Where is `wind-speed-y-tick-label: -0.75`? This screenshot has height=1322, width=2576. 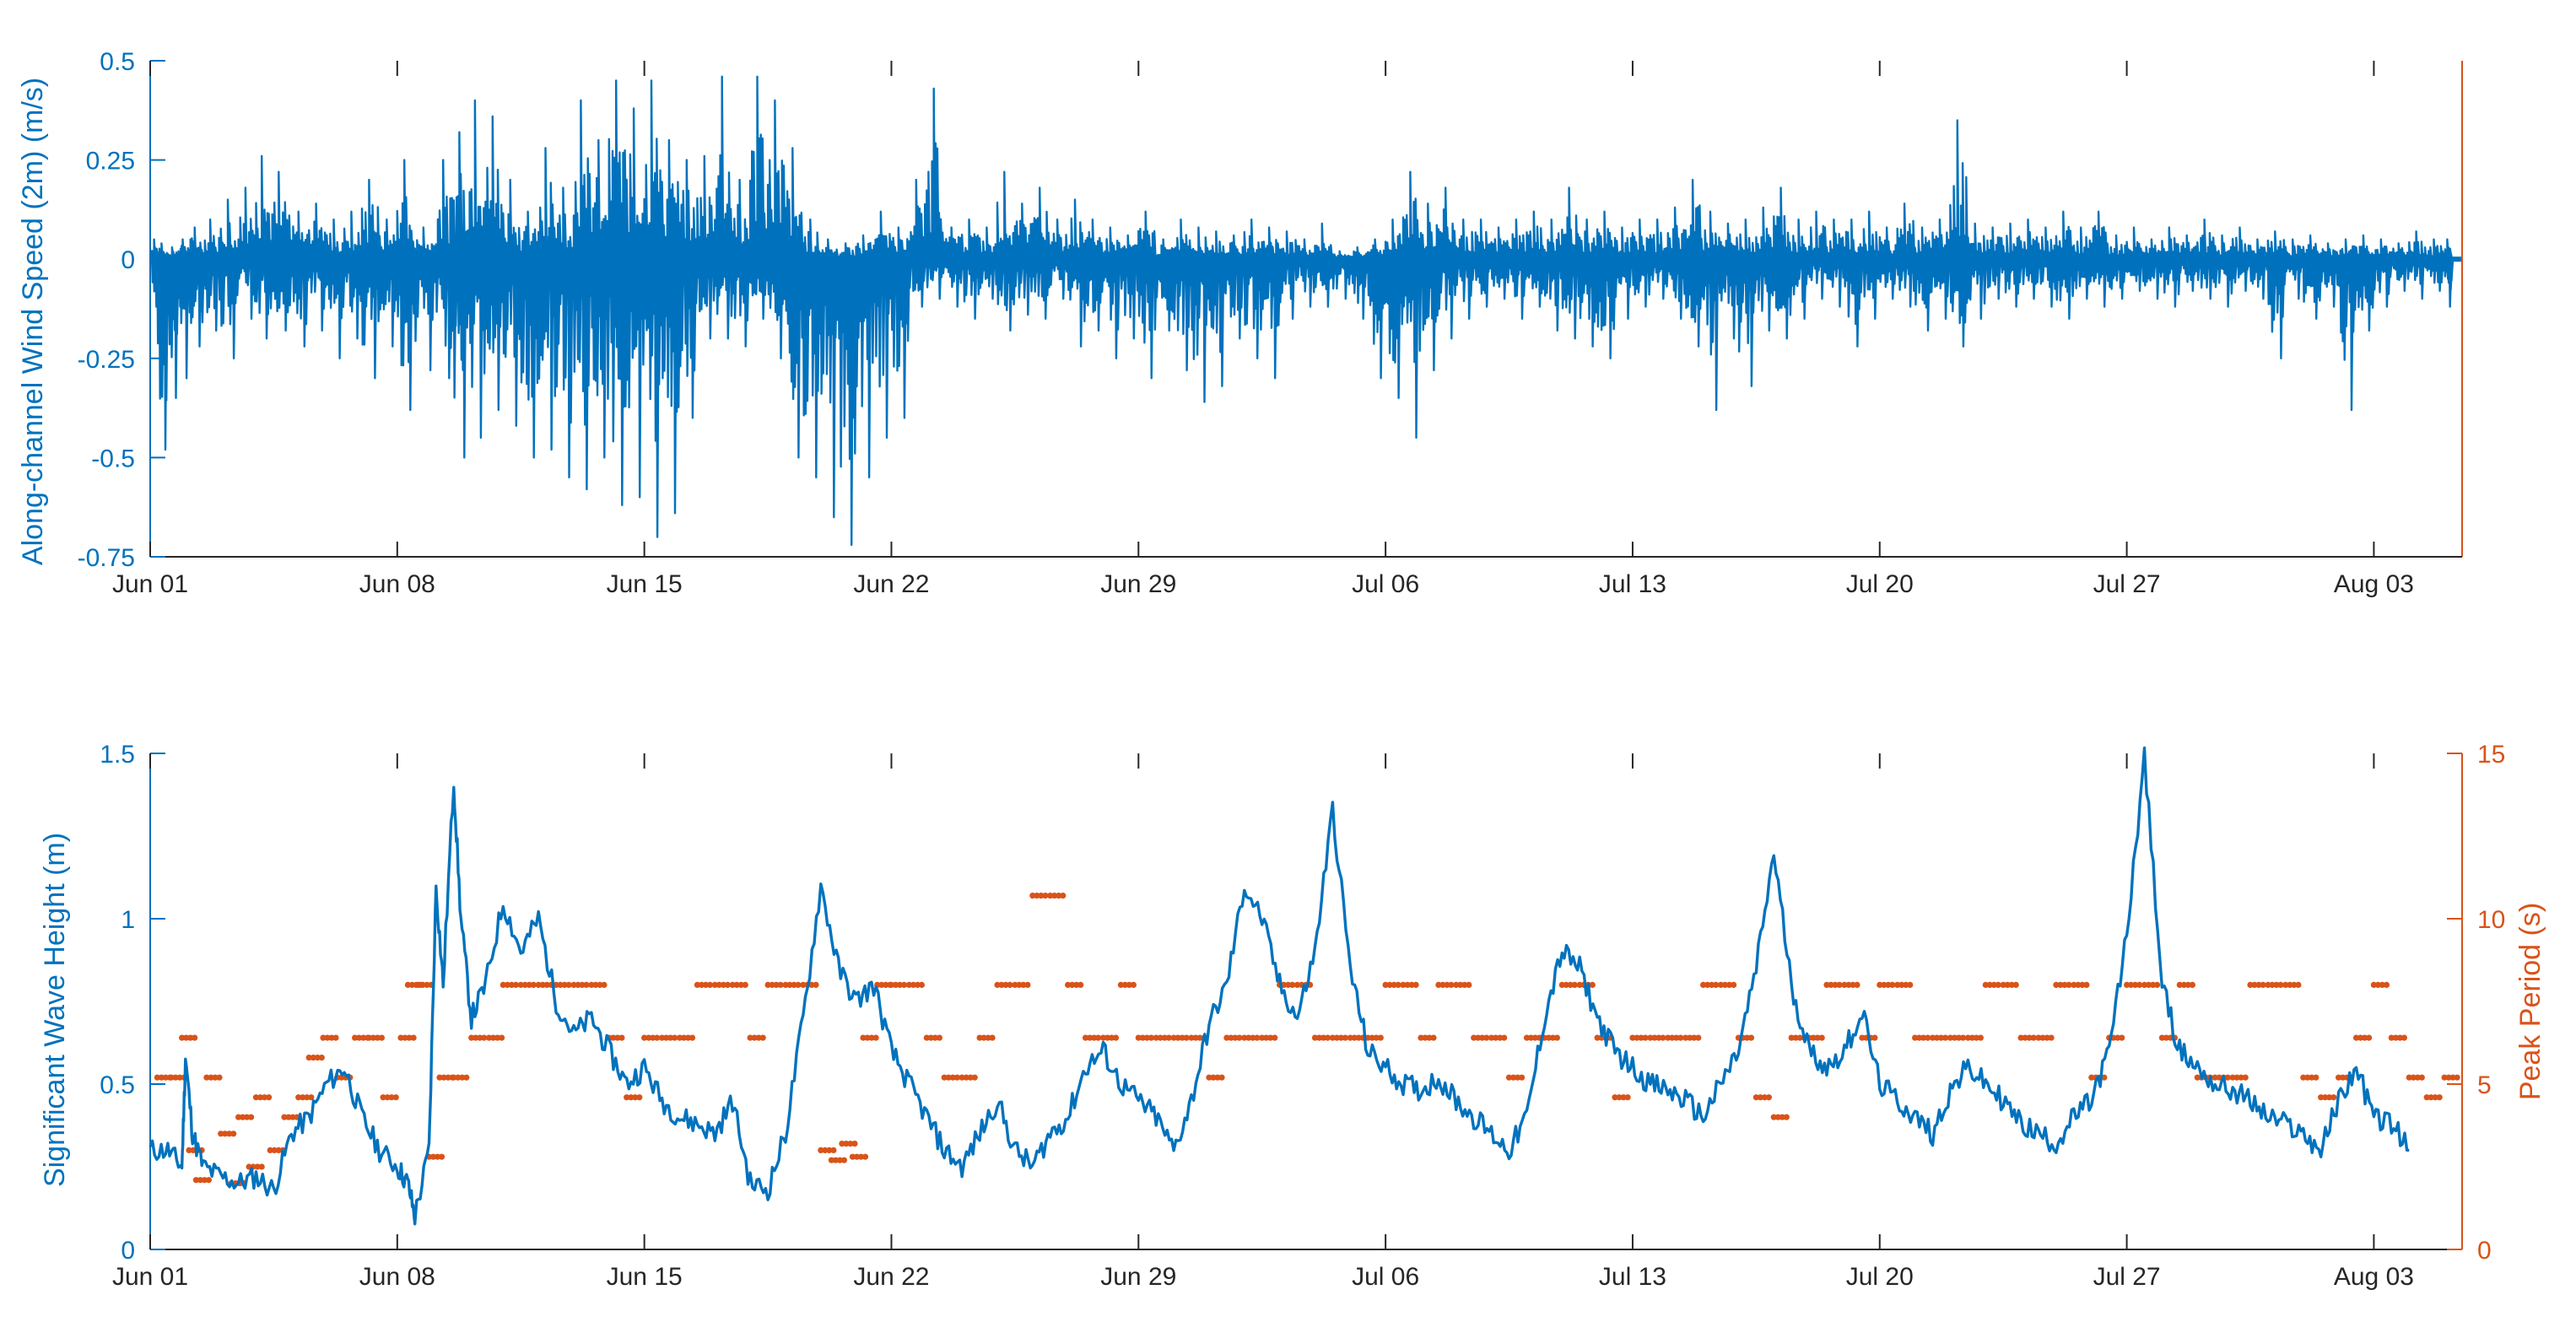 wind-speed-y-tick-label: -0.75 is located at coordinates (106, 558).